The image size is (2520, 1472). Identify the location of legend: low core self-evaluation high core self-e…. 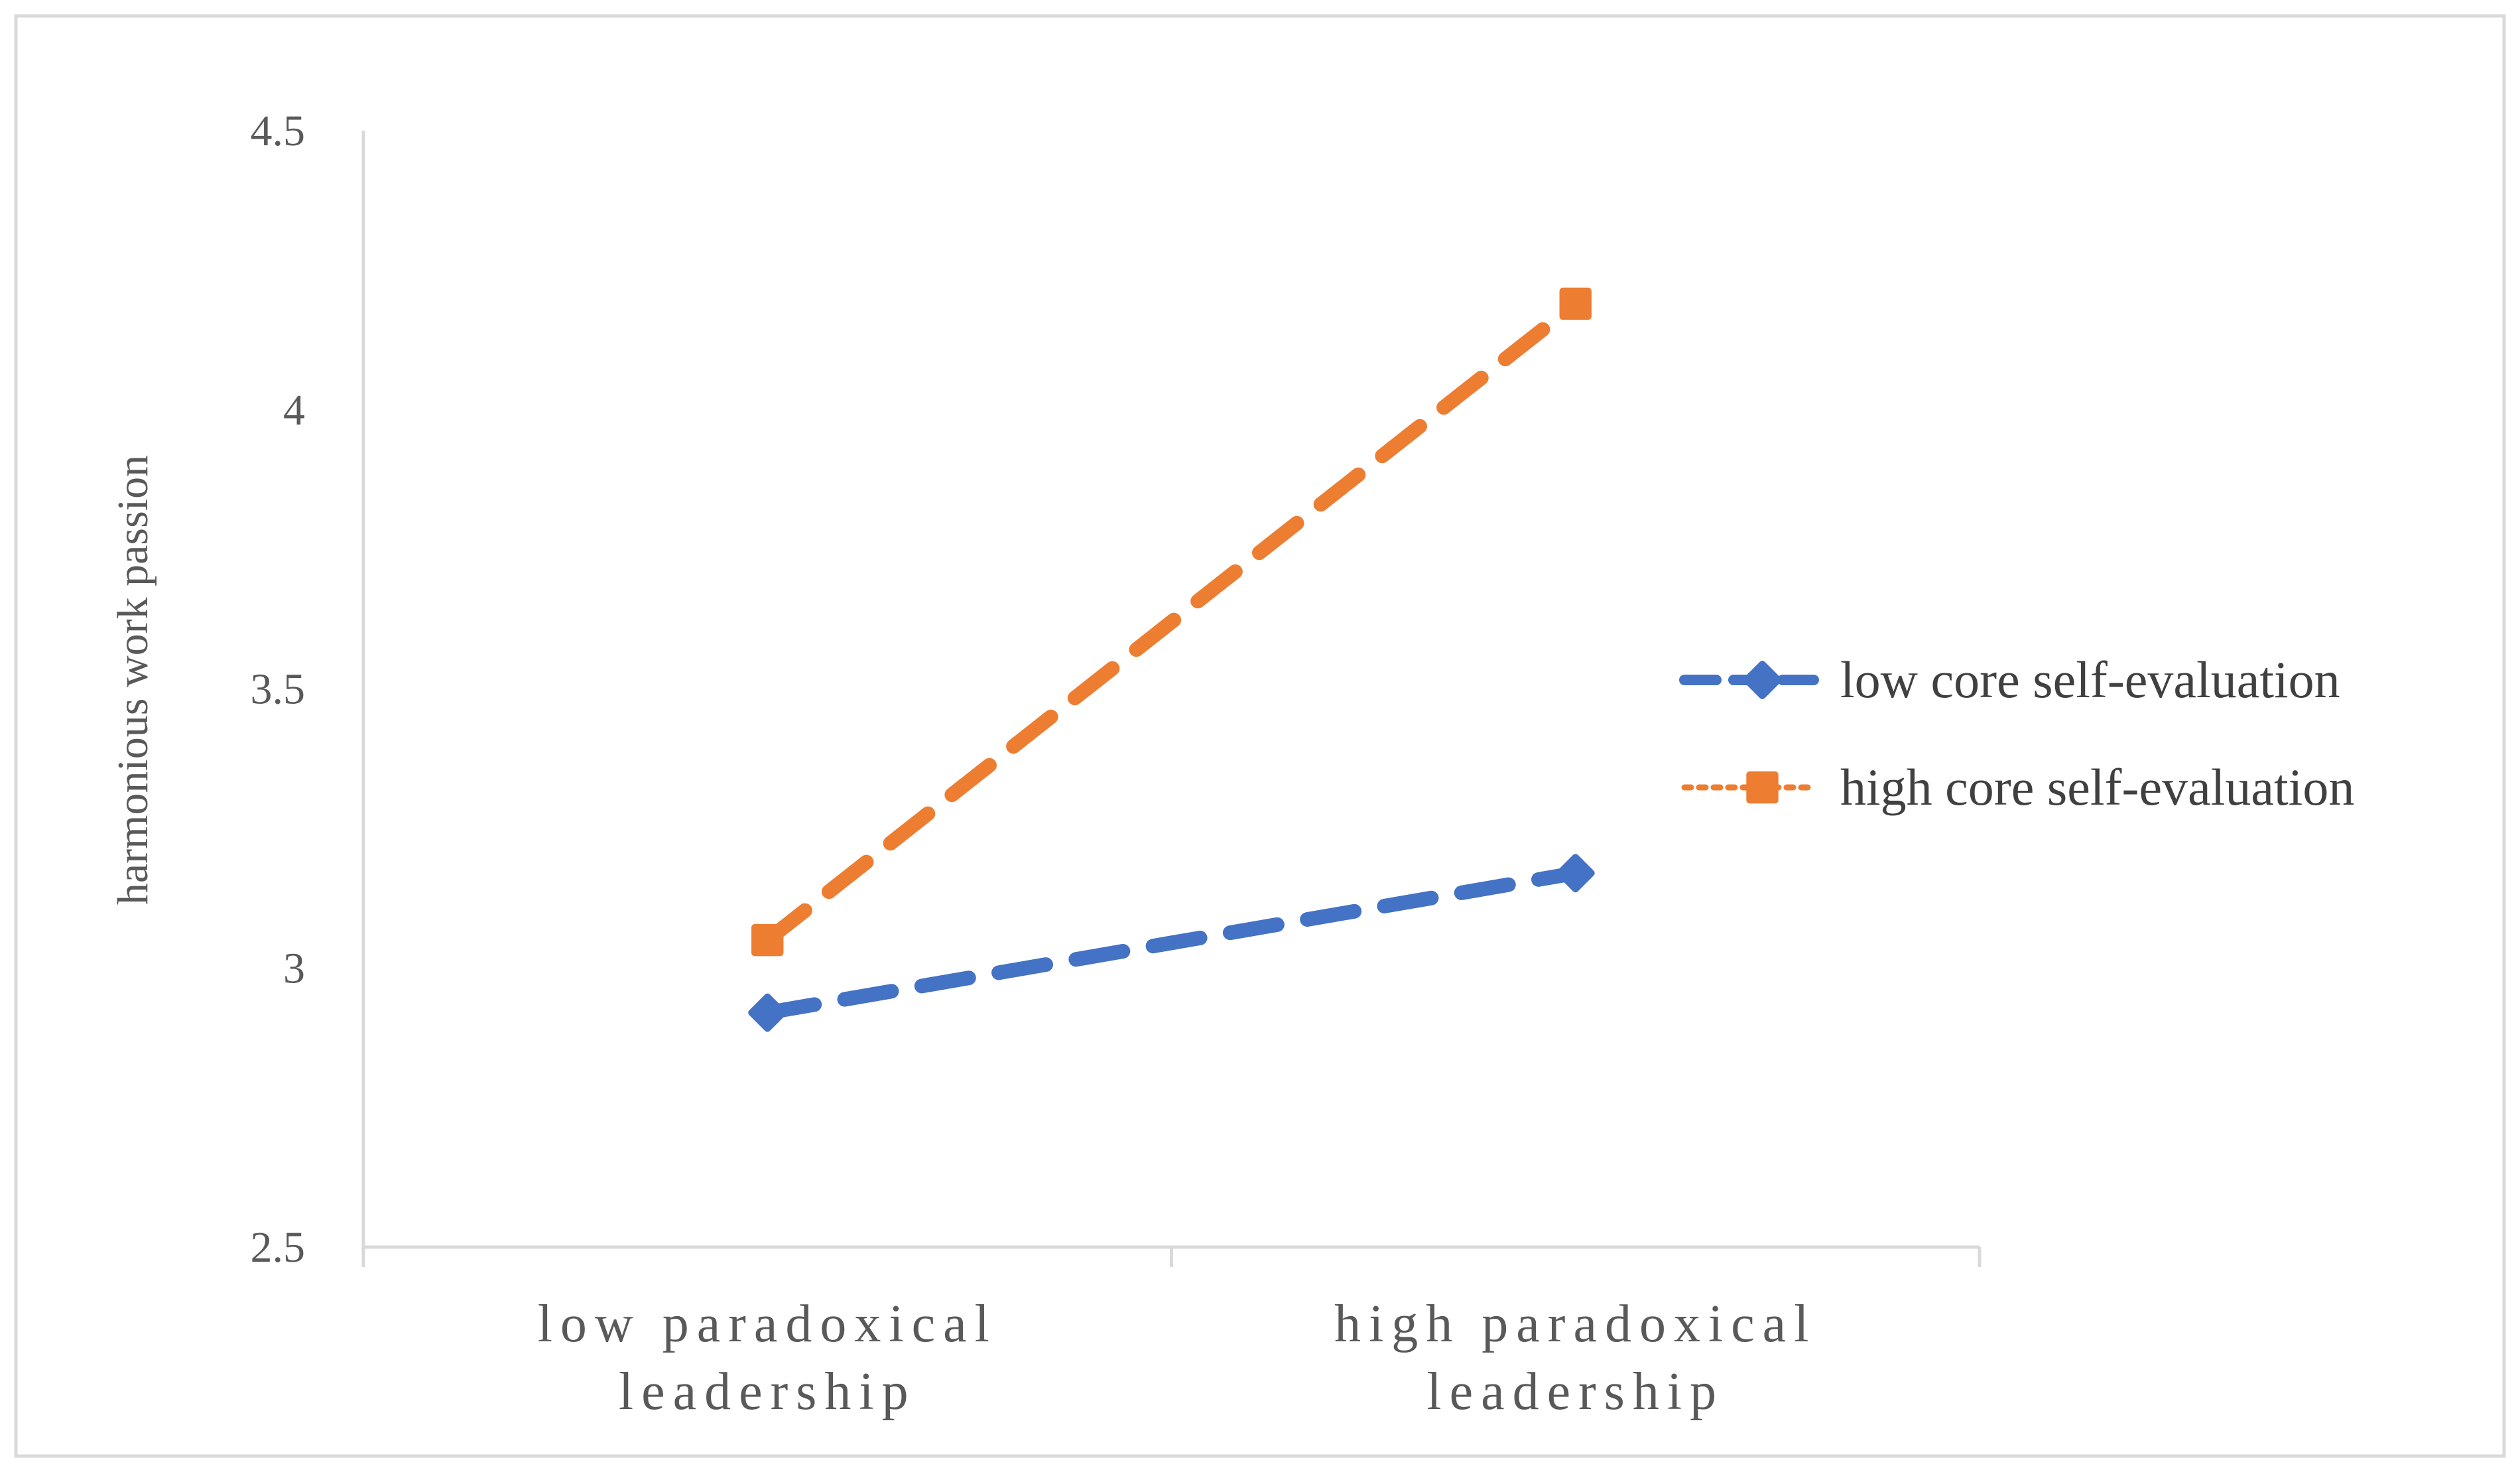
(2016, 733).